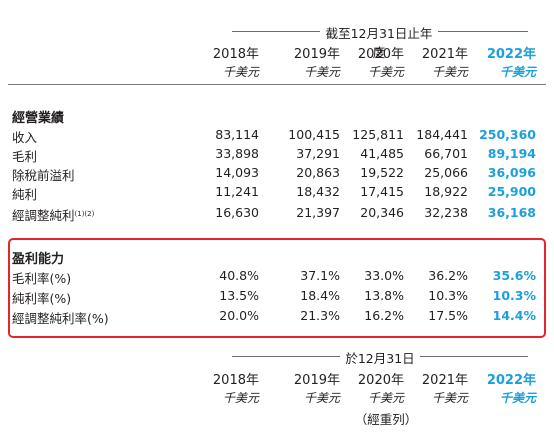 This screenshot has height=433, width=554. What do you see at coordinates (277, 317) in the screenshot?
I see `table-row: 經調整純利率(%) 20.0% 21.3% 16.2% 17.5% 14.4%` at bounding box center [277, 317].